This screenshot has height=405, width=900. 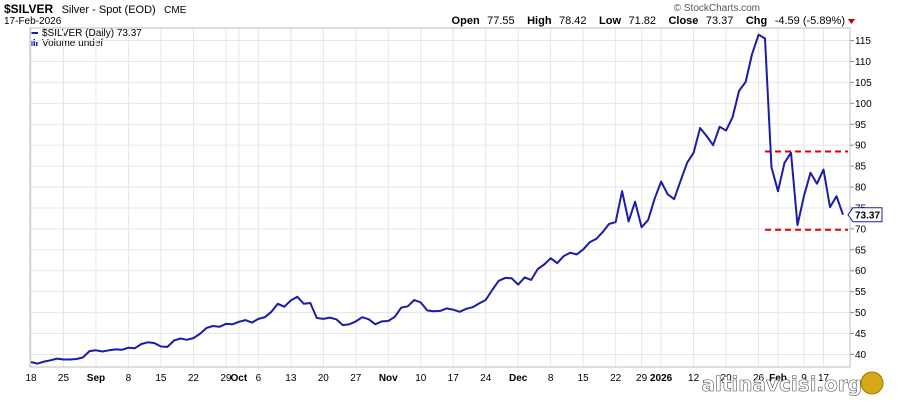 I want to click on watermark-text: altinavcisi.org, so click(x=781, y=384).